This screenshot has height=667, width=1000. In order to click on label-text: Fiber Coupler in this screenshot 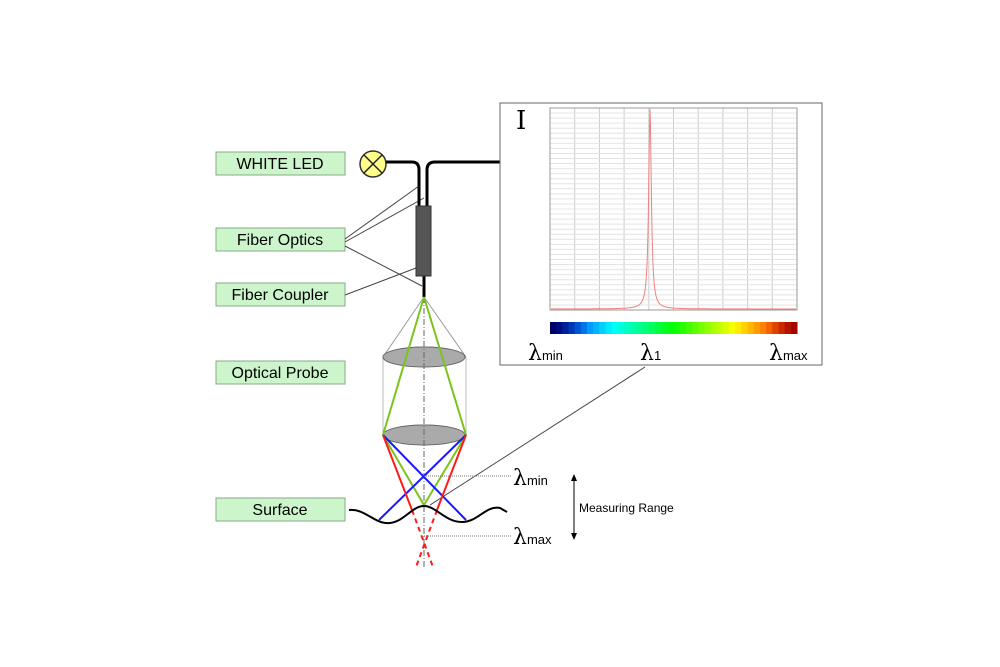, I will do `click(281, 295)`.